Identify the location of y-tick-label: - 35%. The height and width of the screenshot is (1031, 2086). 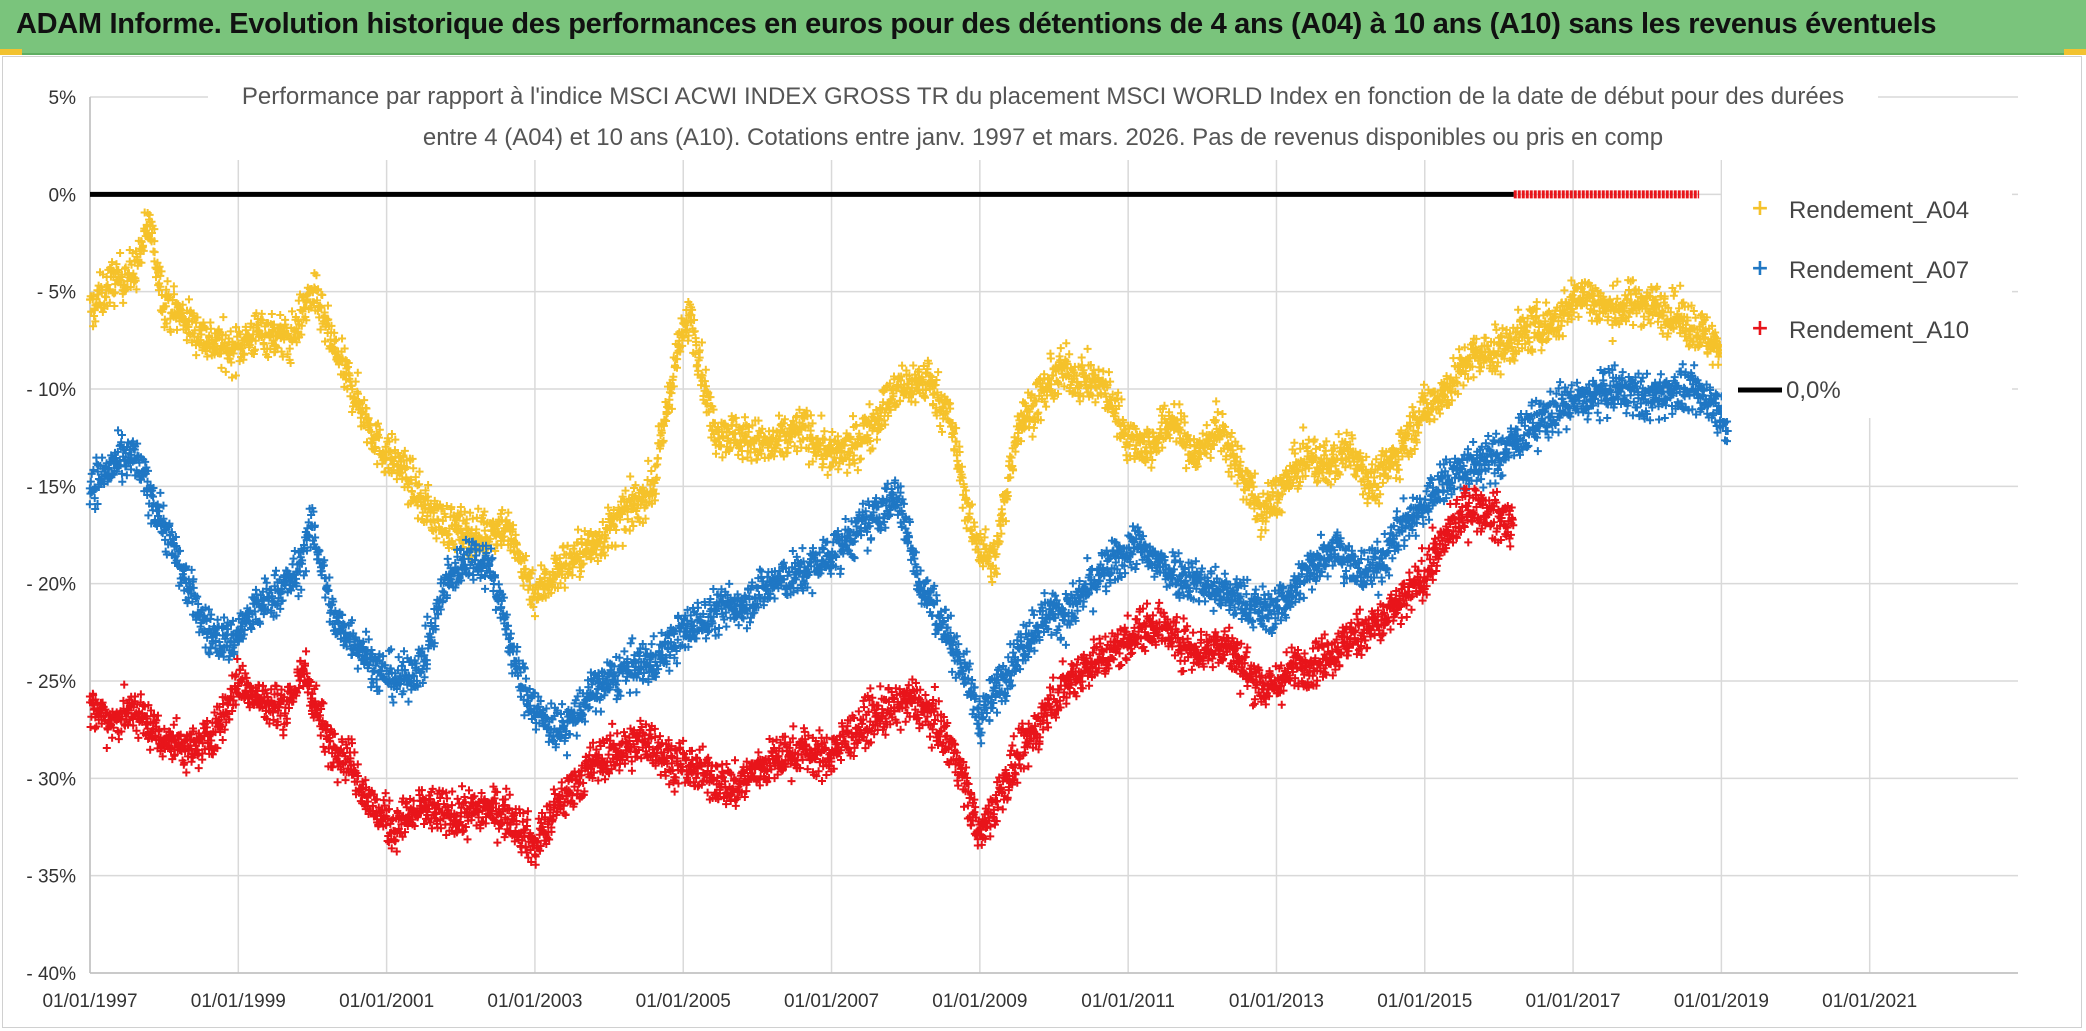
(51, 877).